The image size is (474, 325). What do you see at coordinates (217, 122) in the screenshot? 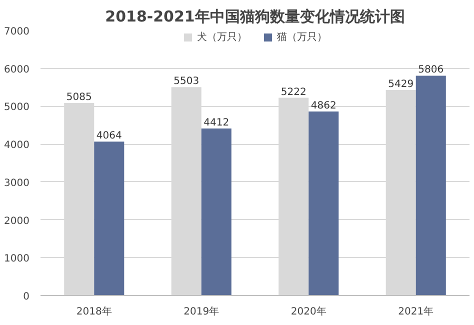
I see `data-label: 4412` at bounding box center [217, 122].